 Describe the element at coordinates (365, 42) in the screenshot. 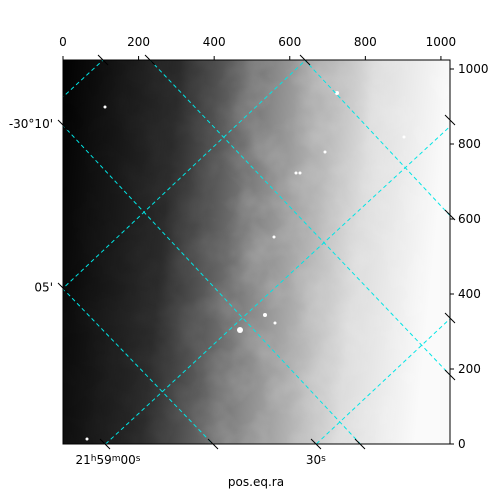

I see `x-tick-label: 800` at that location.